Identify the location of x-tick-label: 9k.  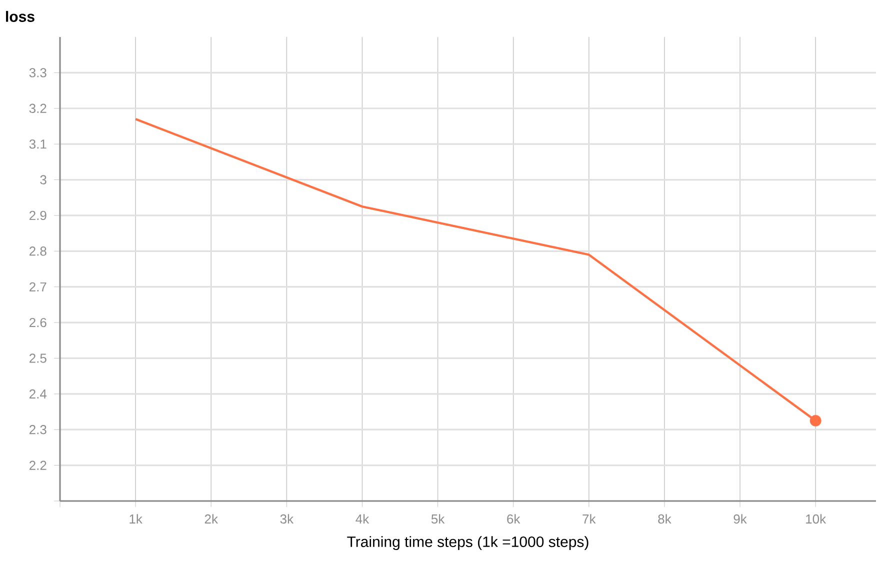
(740, 519).